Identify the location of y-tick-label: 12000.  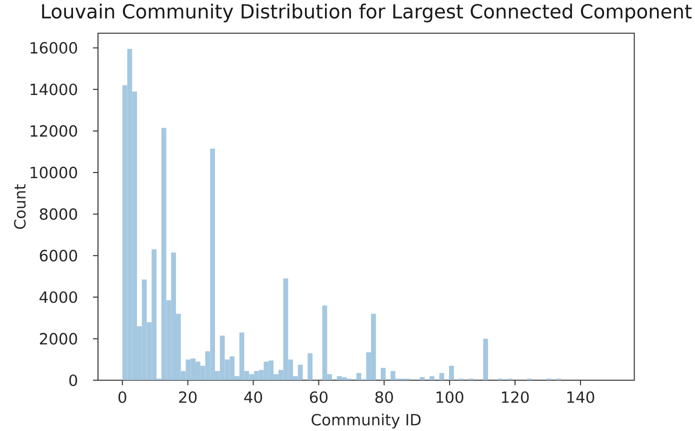
(54, 131).